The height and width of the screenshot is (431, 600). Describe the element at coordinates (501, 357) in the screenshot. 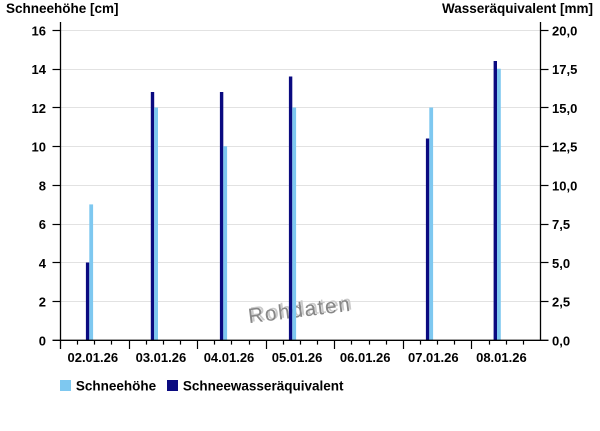

I see `svg-text: 08.01.26` at that location.